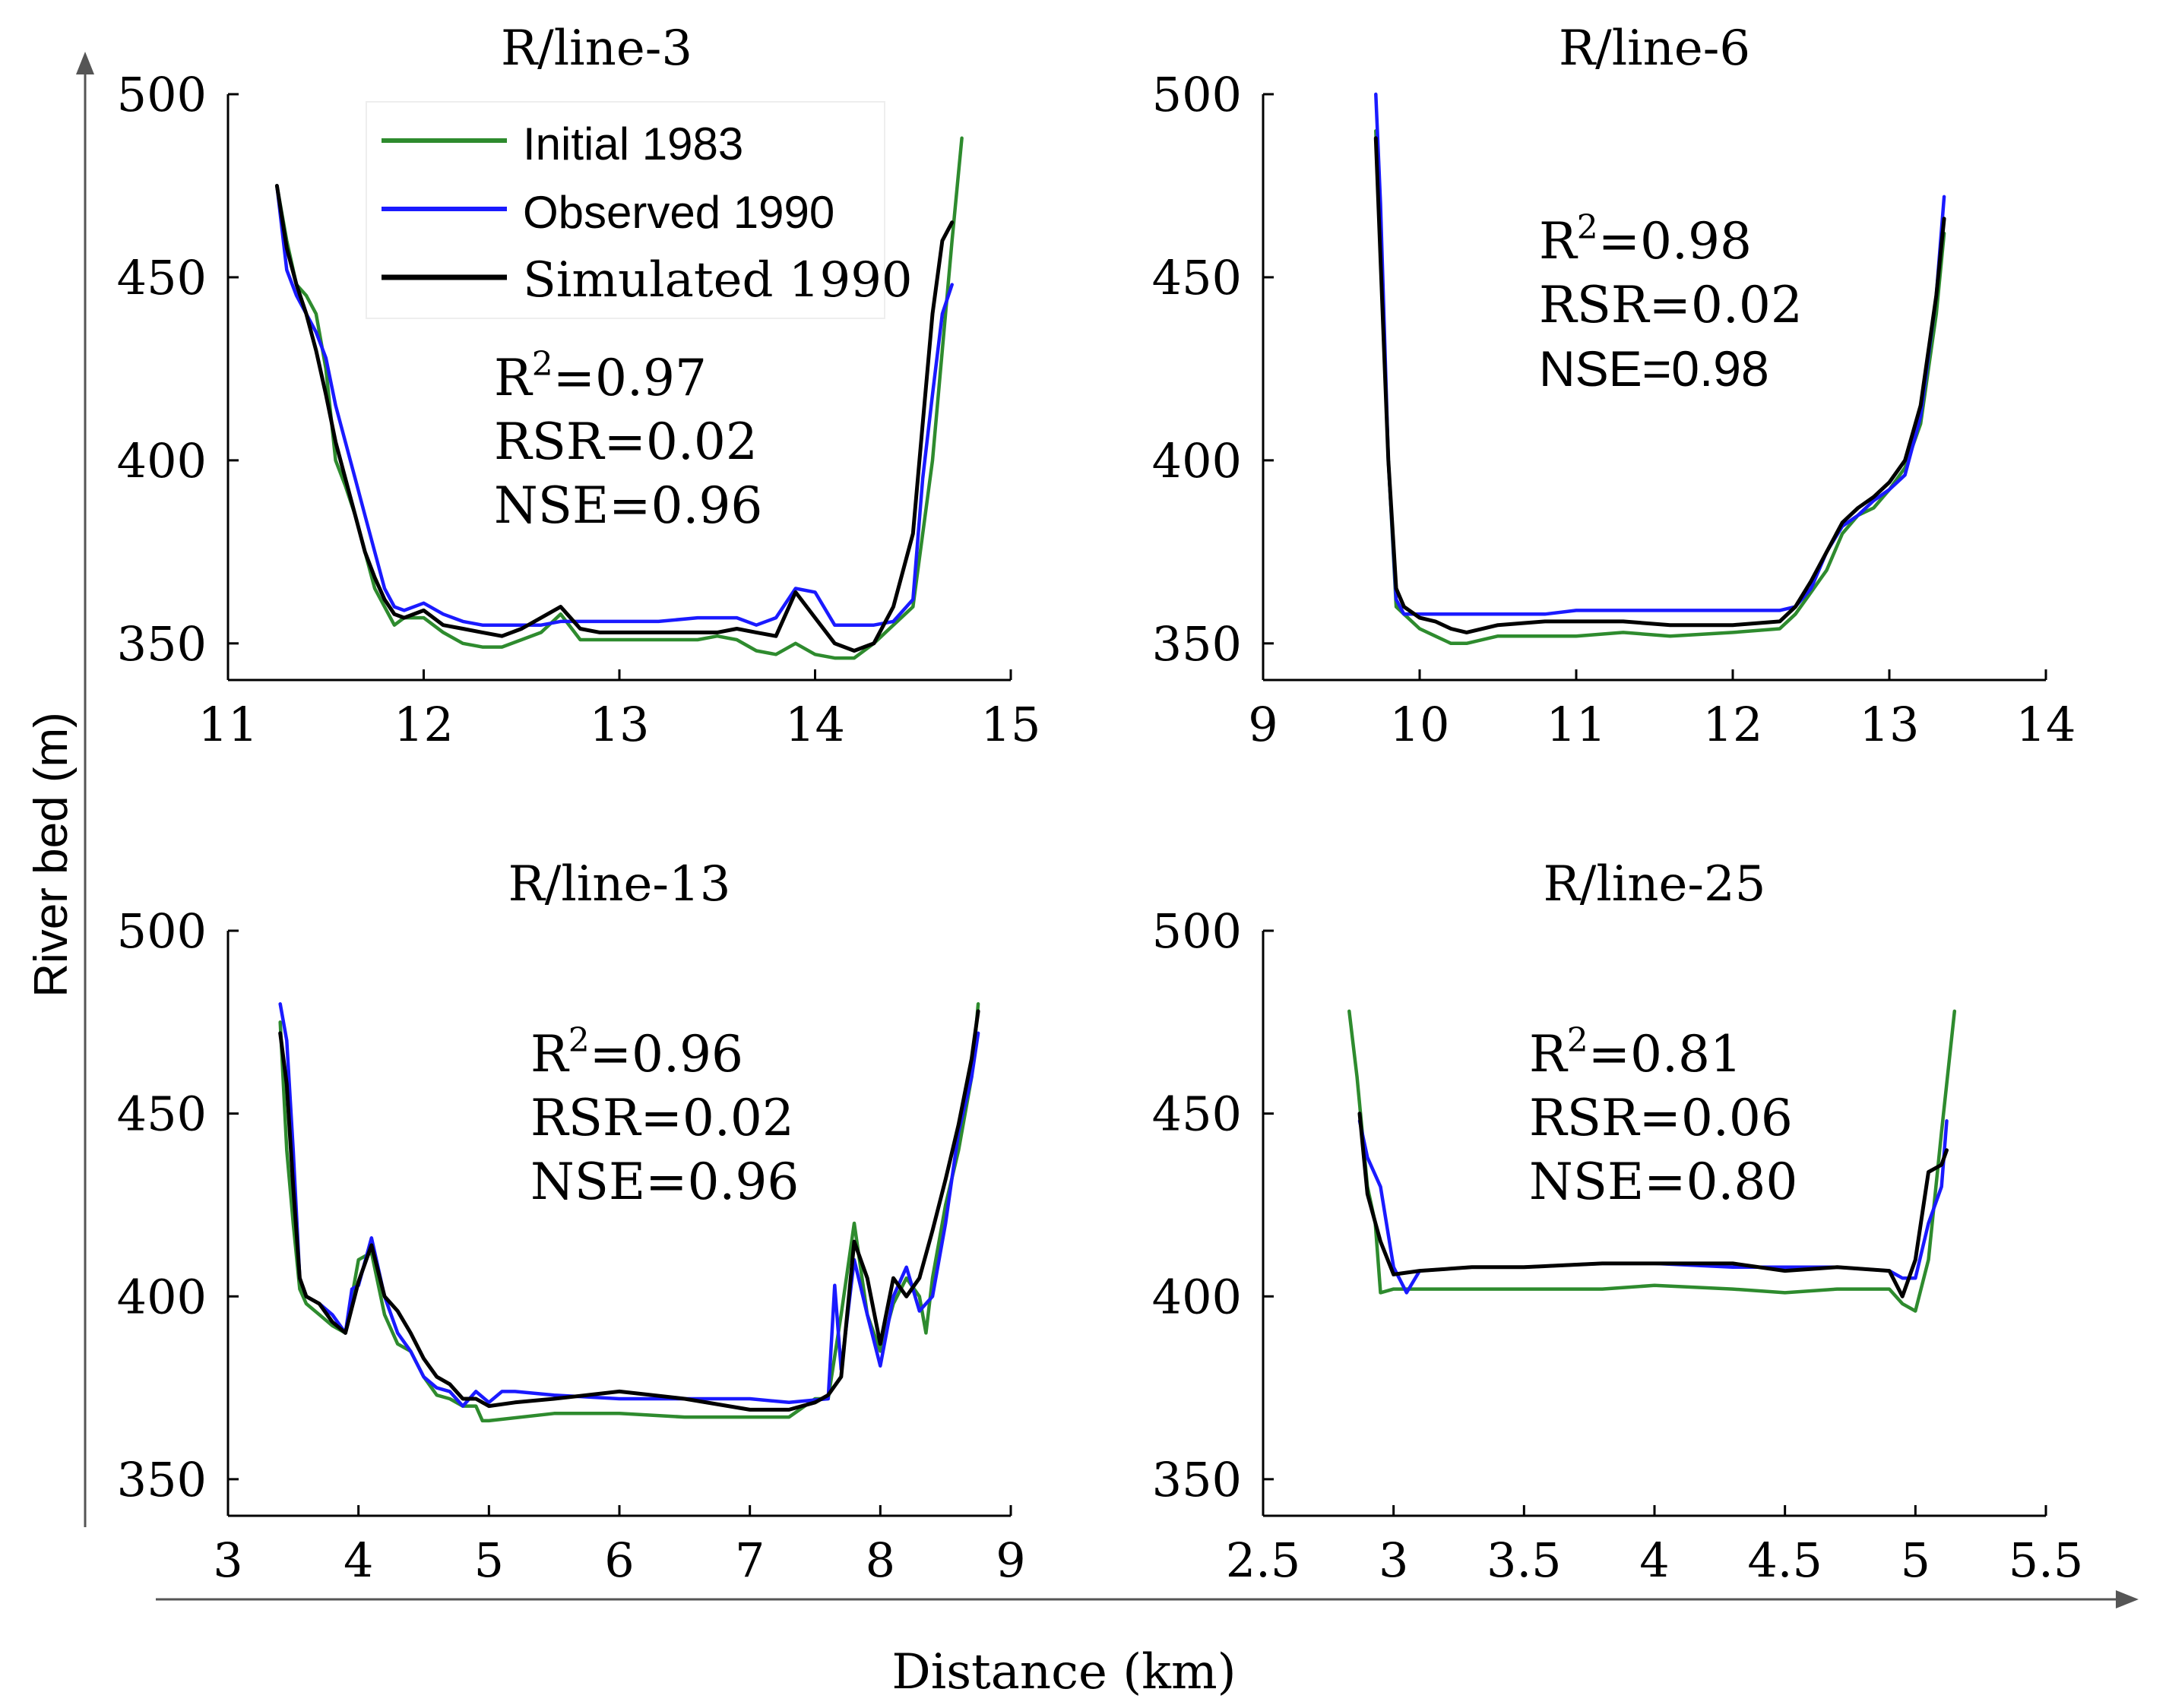 The width and height of the screenshot is (2169, 1708). I want to click on stat-rsr: RSR=0.06, so click(1661, 1118).